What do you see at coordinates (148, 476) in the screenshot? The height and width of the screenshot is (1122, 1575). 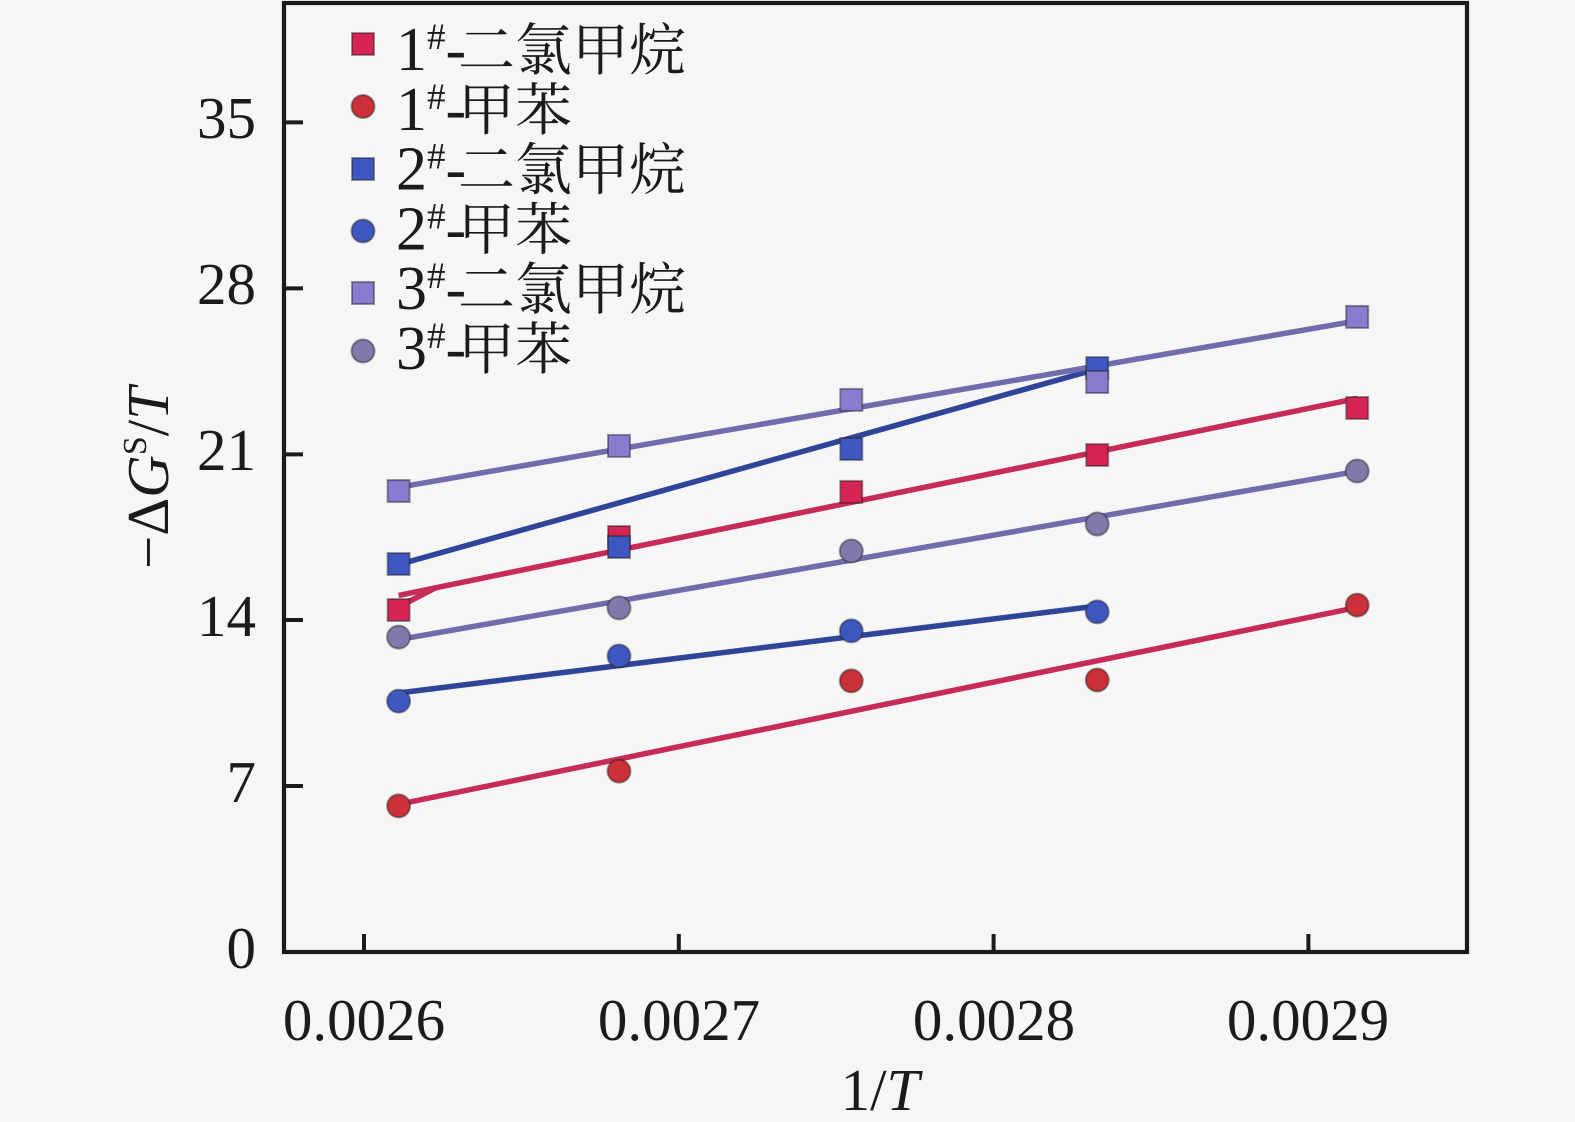 I see `svg-text: −ΔGS/T` at bounding box center [148, 476].